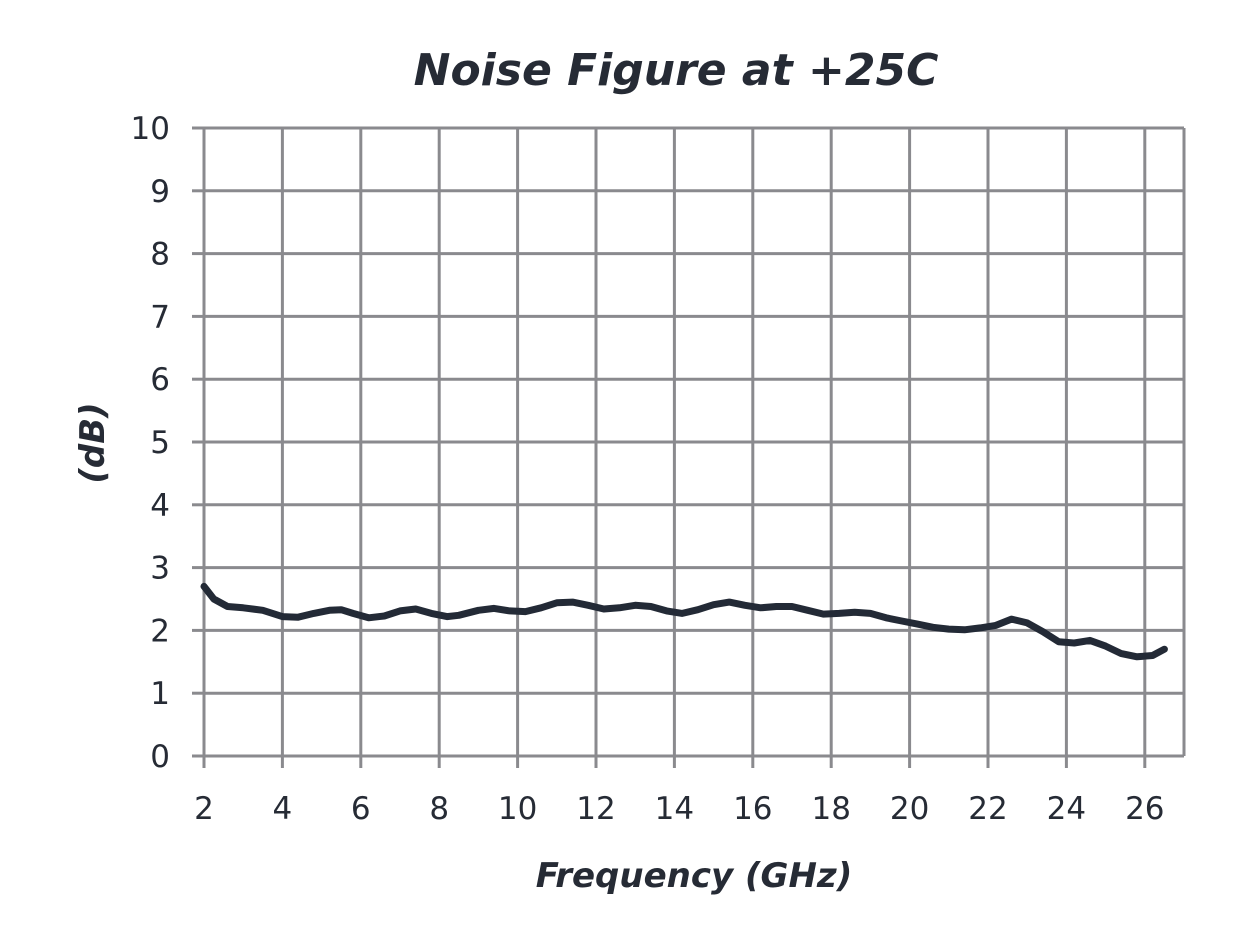 Image resolution: width=1233 pixels, height=948 pixels. Describe the element at coordinates (283, 809) in the screenshot. I see `x-tick-label: 4` at that location.